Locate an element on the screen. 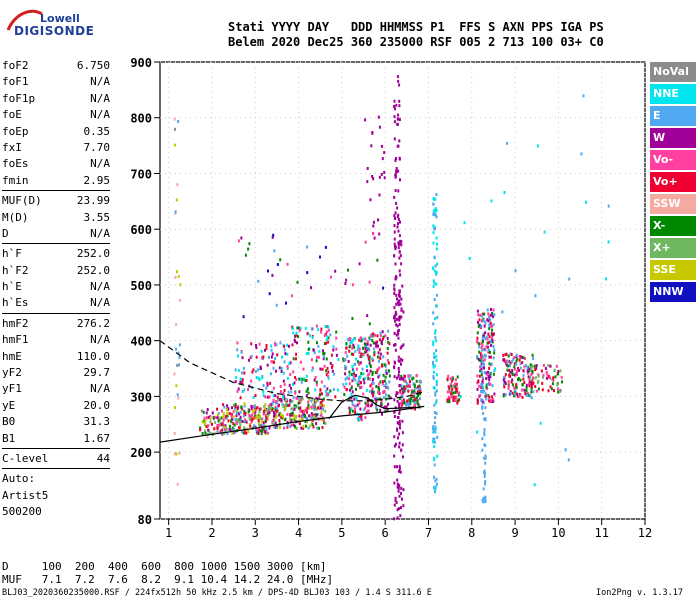 This screenshot has height=600, width=700. y-tick-label: 200 is located at coordinates (141, 453).